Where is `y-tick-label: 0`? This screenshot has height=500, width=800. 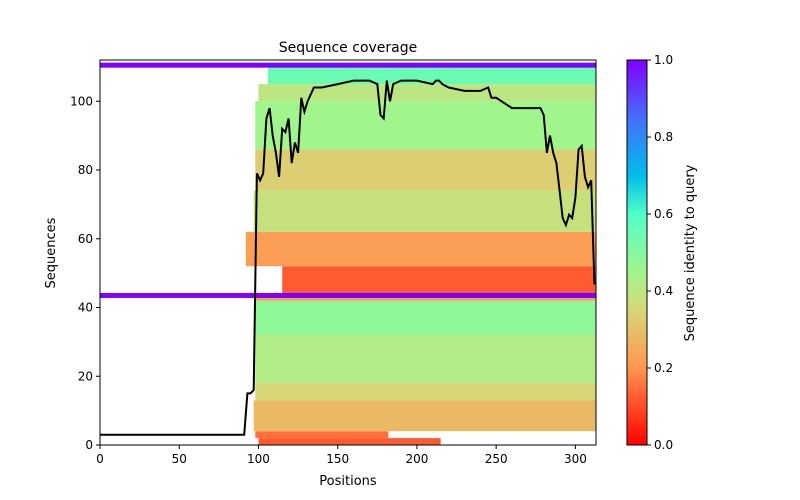 y-tick-label: 0 is located at coordinates (89, 445).